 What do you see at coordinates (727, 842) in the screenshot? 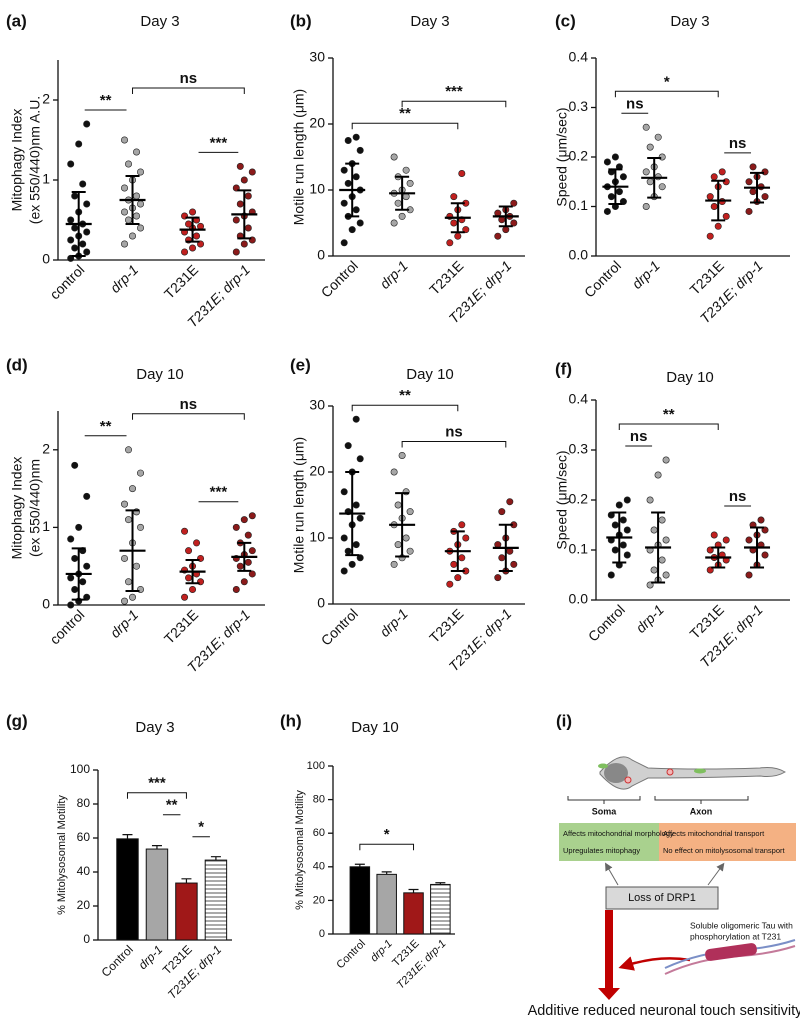
I see `axon-box` at bounding box center [727, 842].